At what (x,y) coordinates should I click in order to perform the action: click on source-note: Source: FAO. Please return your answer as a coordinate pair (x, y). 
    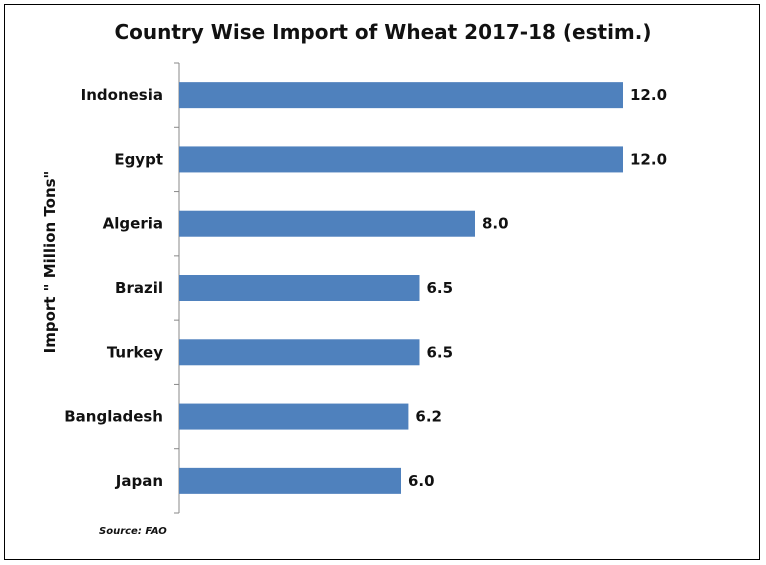
    Looking at the image, I should click on (133, 531).